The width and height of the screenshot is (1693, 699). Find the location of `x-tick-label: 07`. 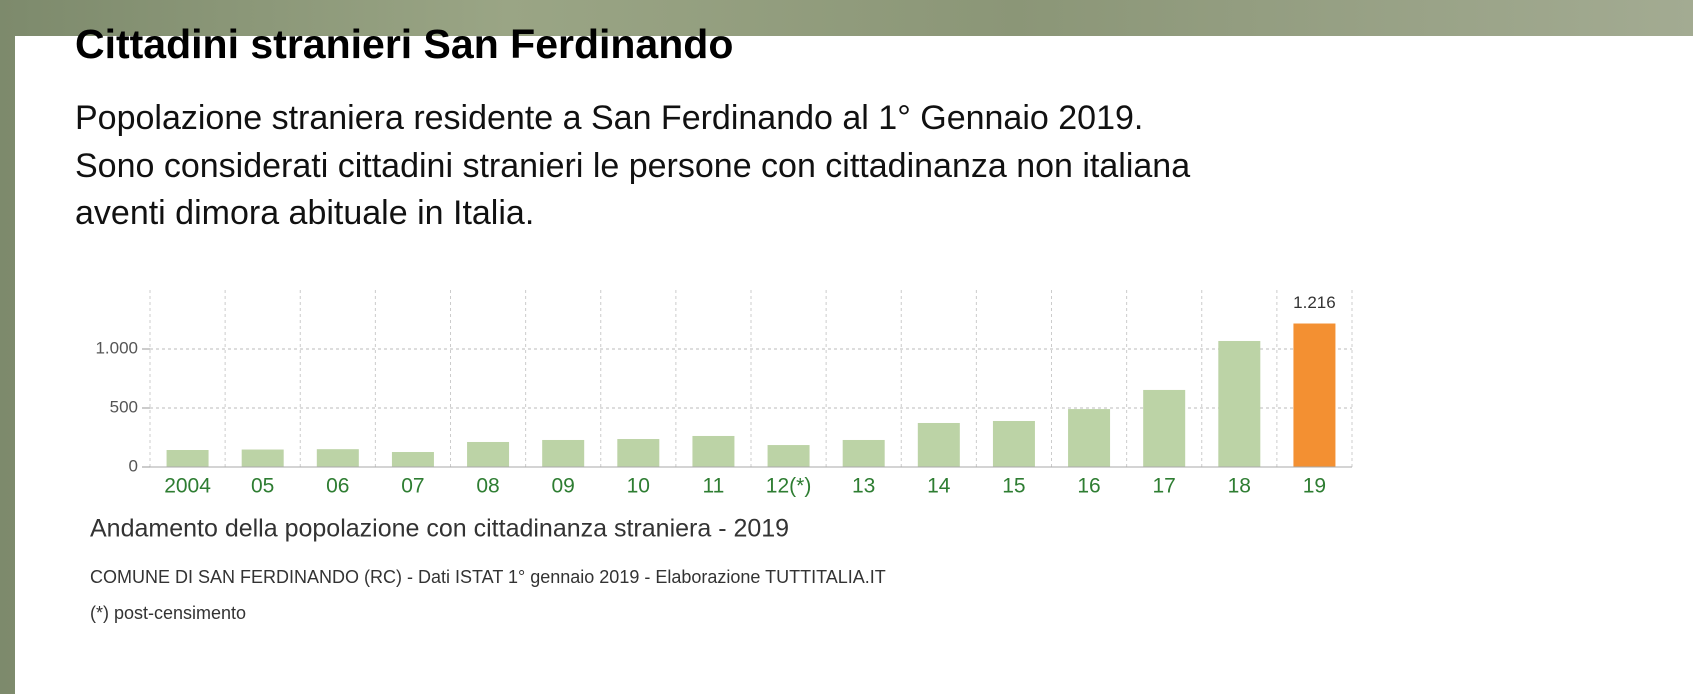

x-tick-label: 07 is located at coordinates (412, 486).